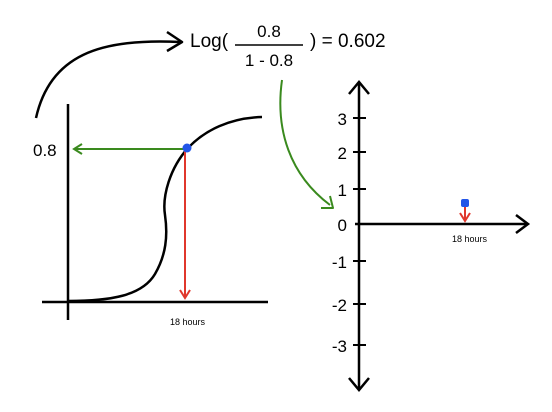 This screenshot has height=412, width=552. Describe the element at coordinates (342, 190) in the screenshot. I see `tick-label-1: 1` at that location.